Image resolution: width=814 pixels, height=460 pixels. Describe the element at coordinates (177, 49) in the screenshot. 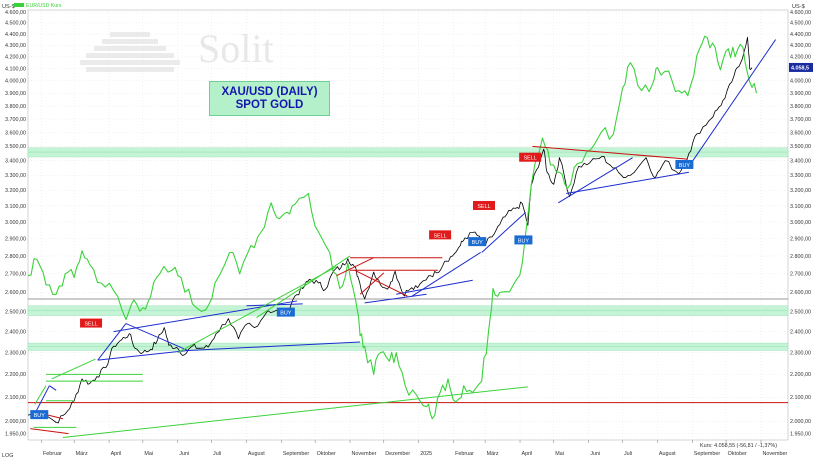

I see `watermark: Solit` at that location.